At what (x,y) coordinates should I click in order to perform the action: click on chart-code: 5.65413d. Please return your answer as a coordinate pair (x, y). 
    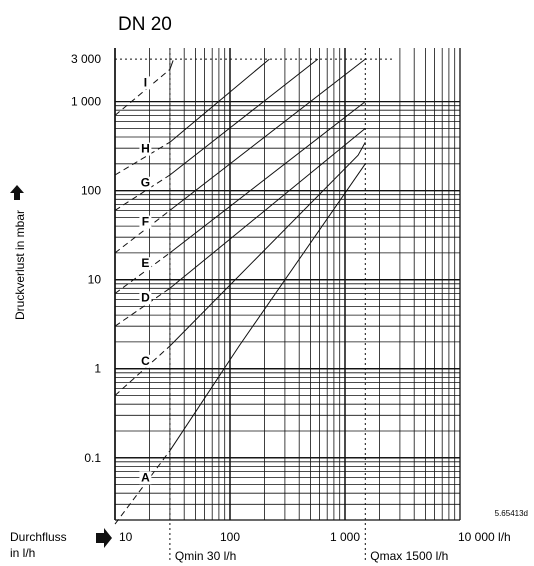
    Looking at the image, I should click on (511, 513).